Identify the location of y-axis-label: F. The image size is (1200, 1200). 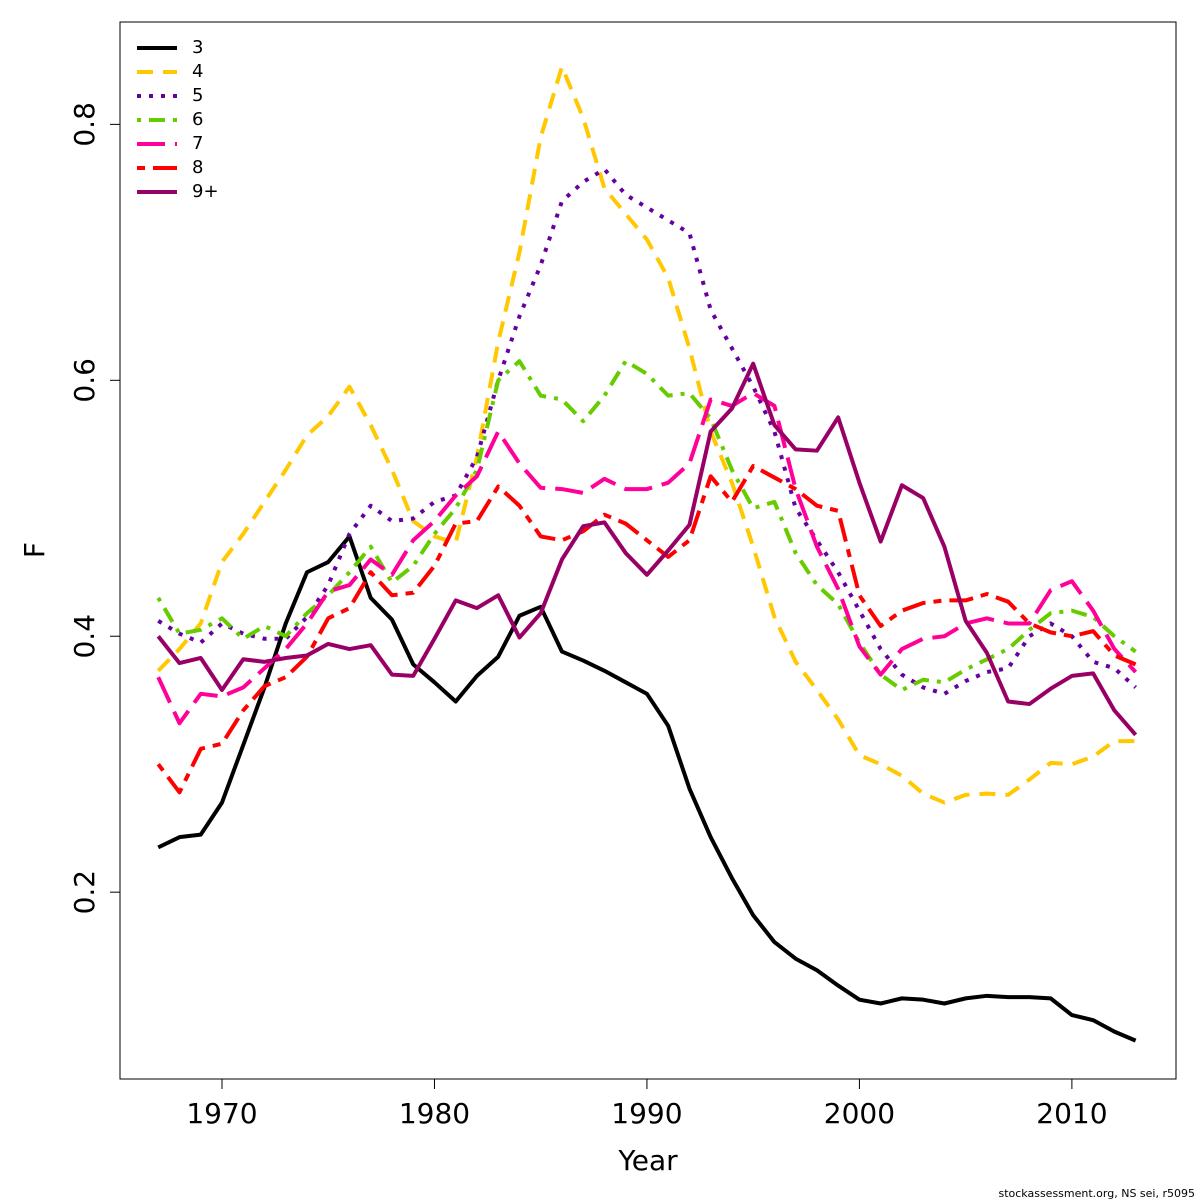
(34, 550).